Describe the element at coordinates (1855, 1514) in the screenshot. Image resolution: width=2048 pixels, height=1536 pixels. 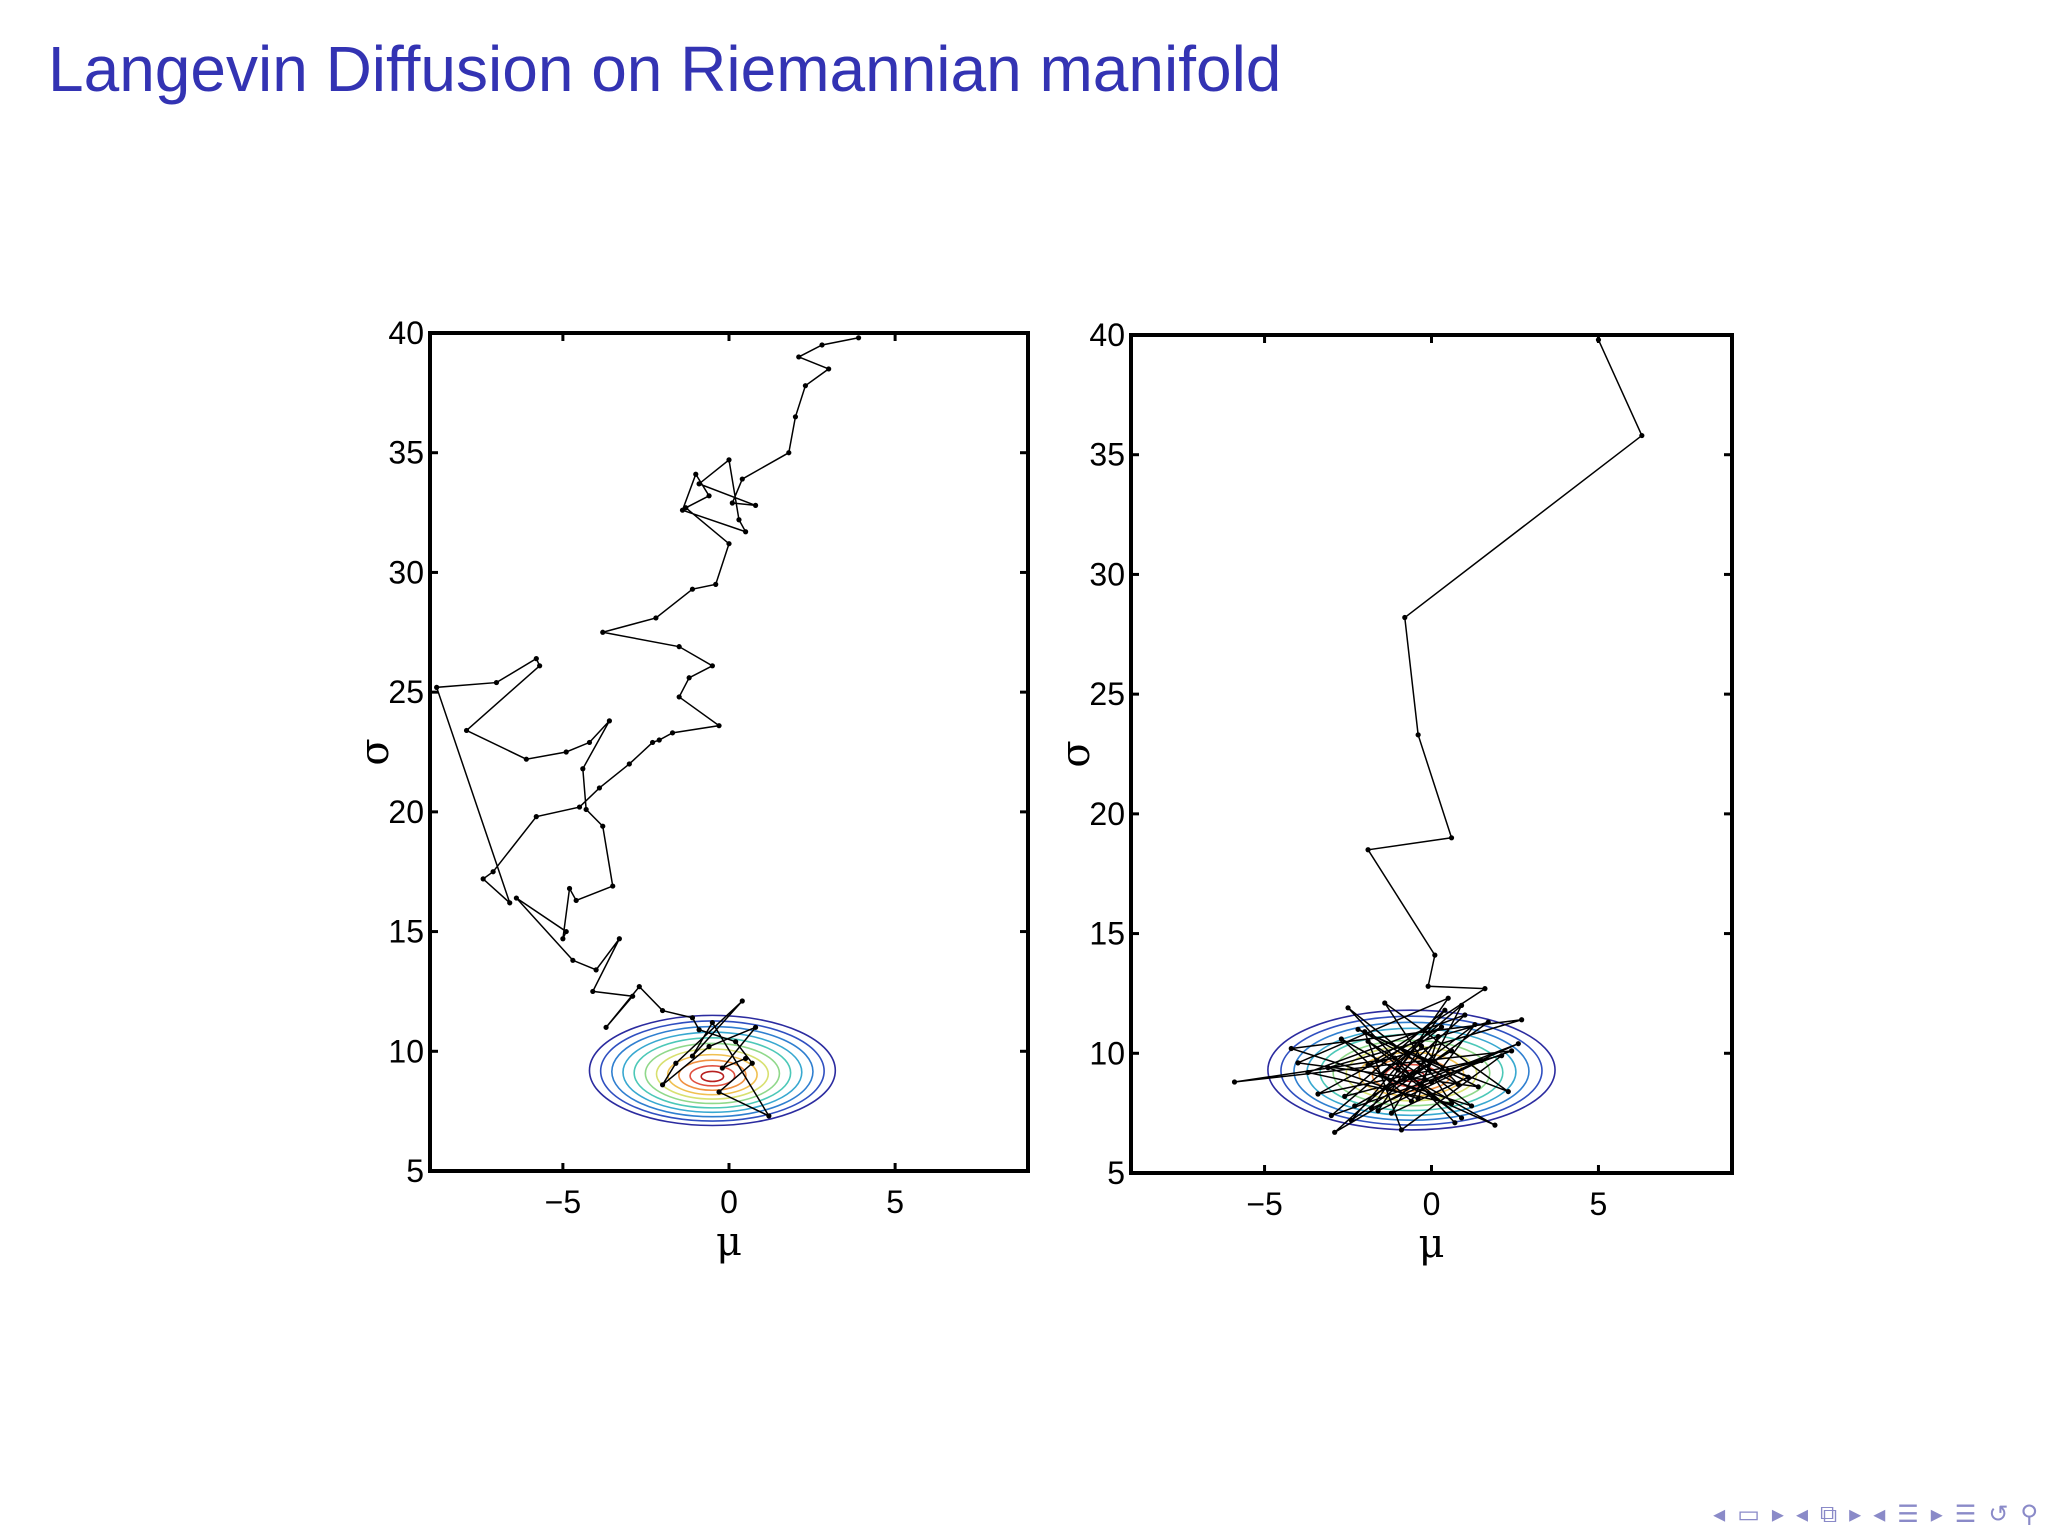
I see `nav-next-subsection-icon: ▸` at that location.